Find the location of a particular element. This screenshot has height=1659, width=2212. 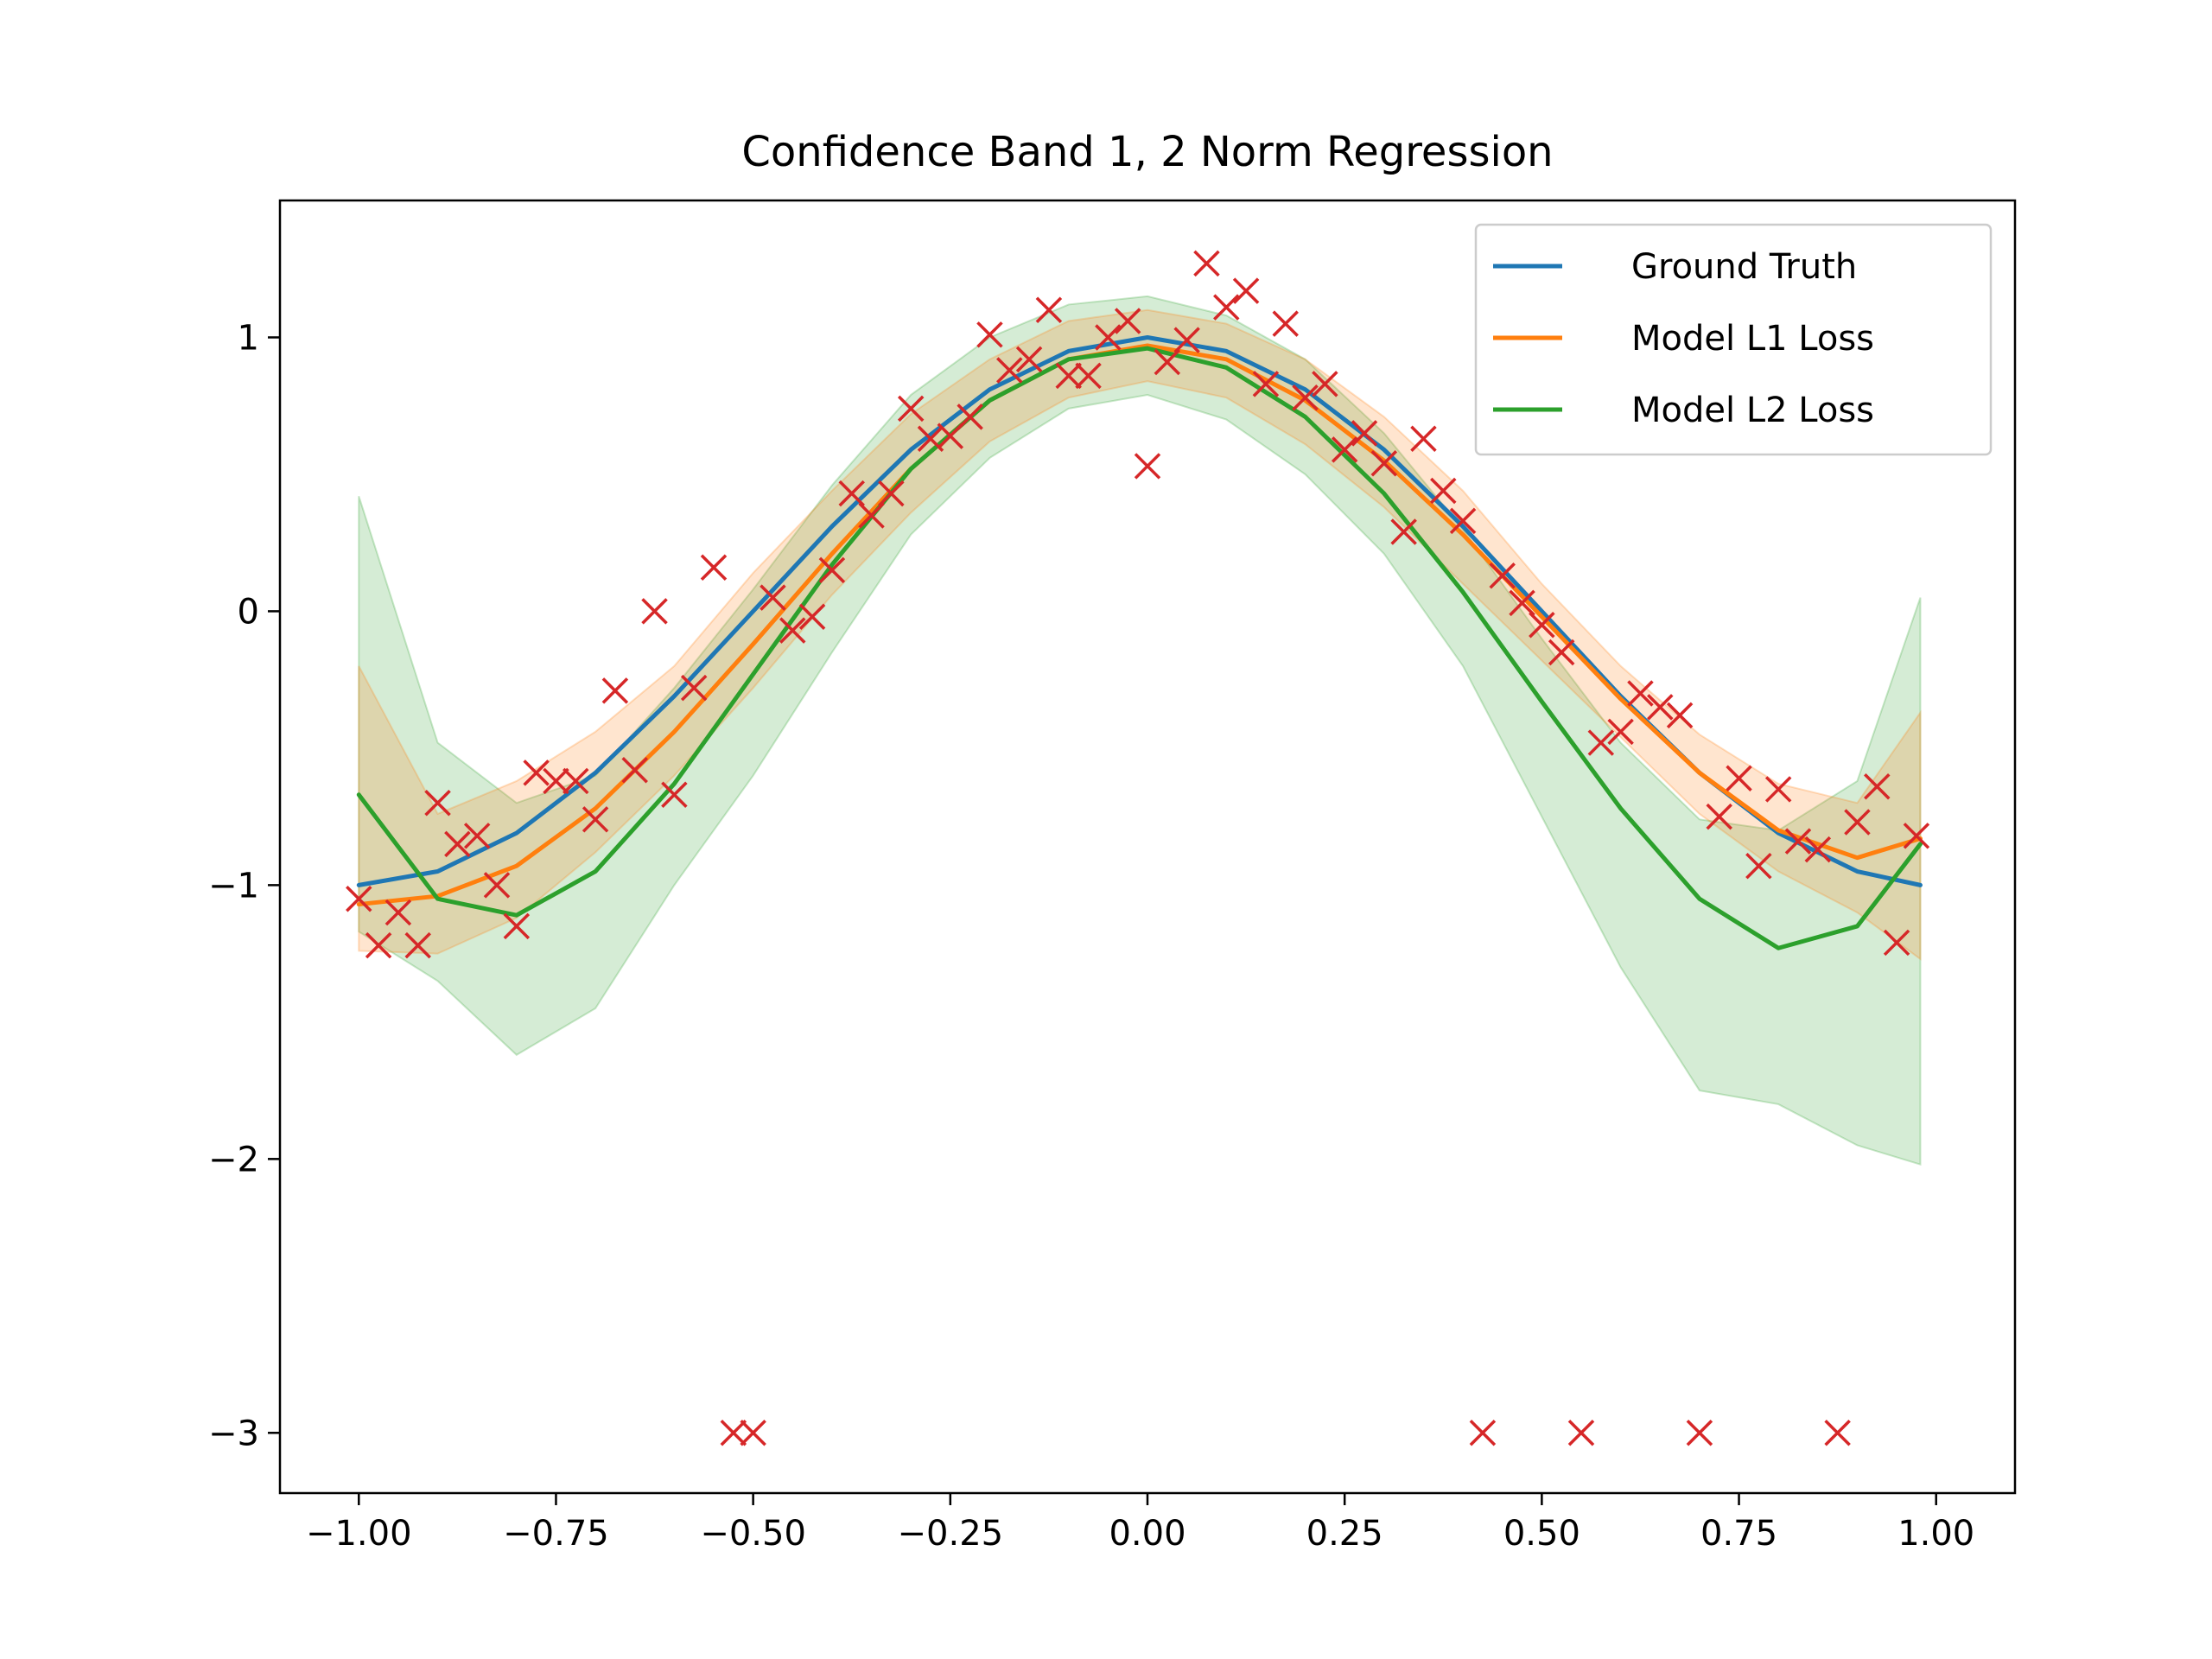

x-tick-label: −1.00 is located at coordinates (359, 1534).